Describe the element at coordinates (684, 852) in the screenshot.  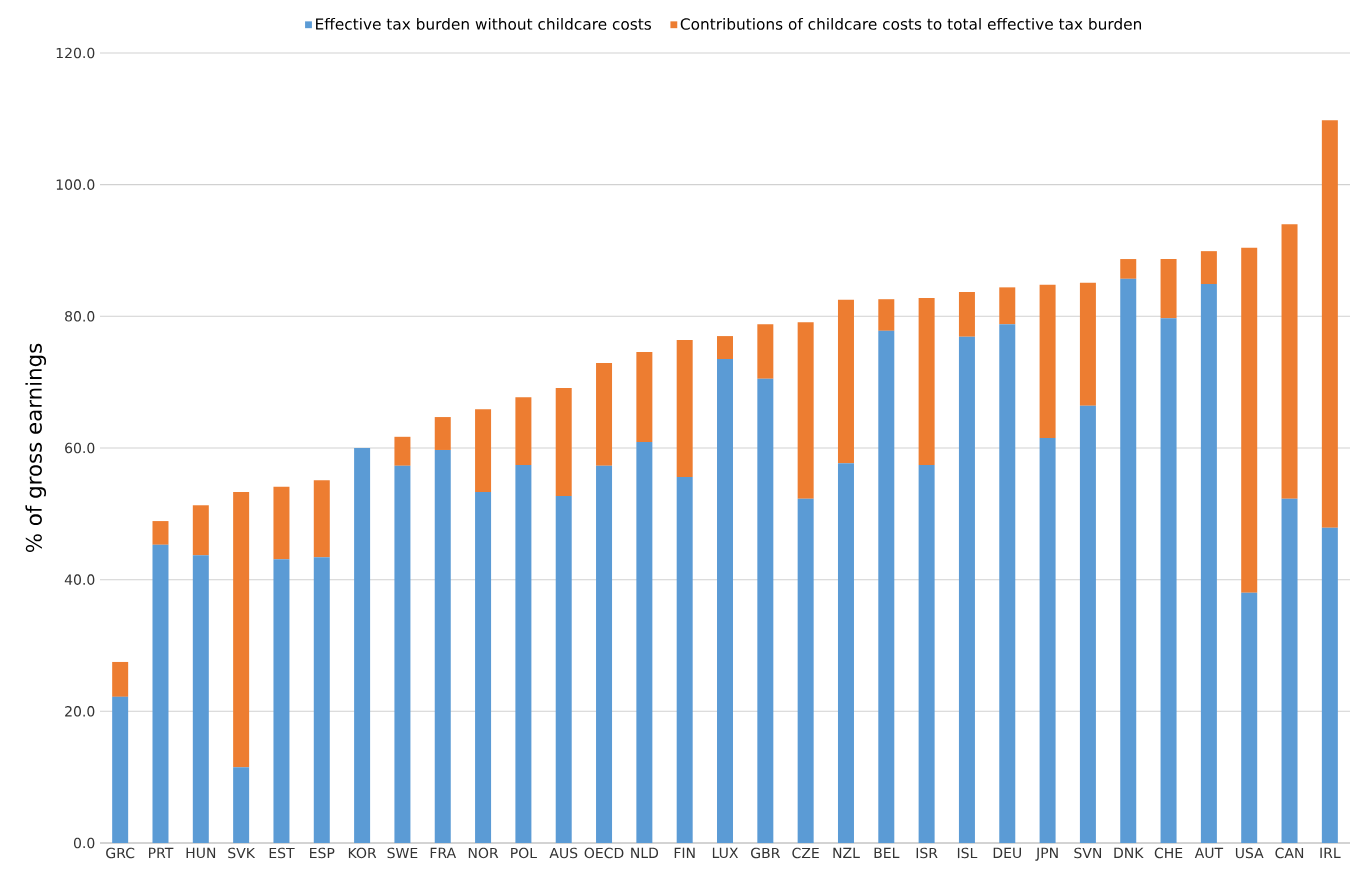
I see `x-tick-label: FIN` at that location.